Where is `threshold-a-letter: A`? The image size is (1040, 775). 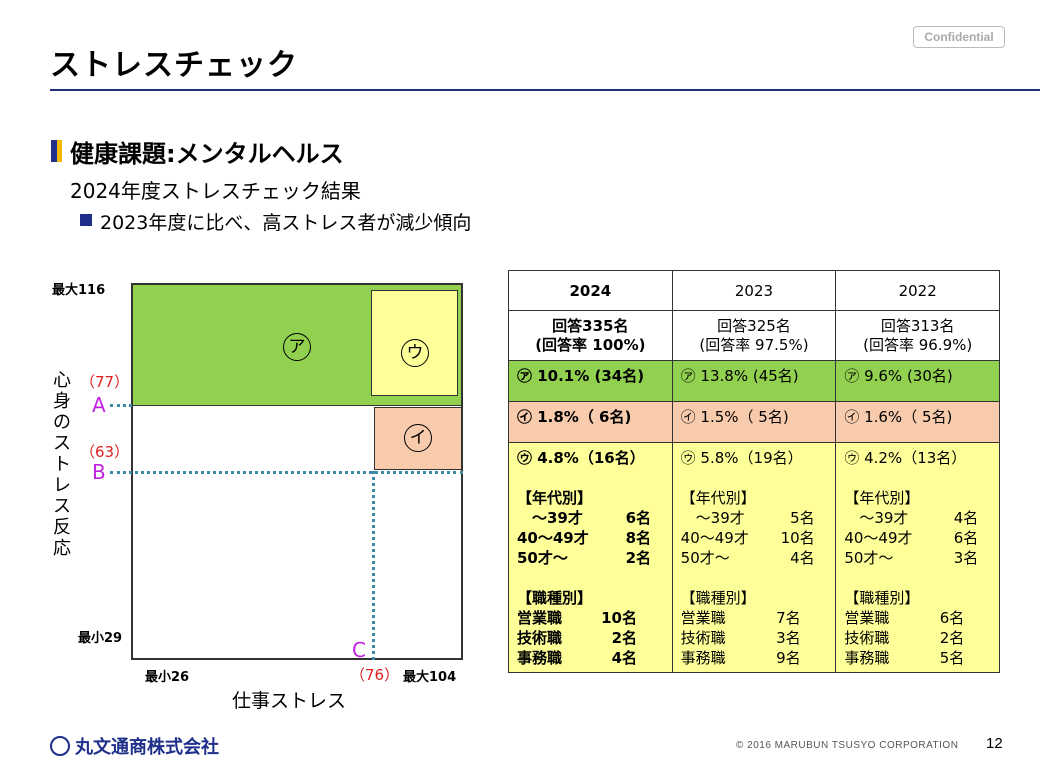 threshold-a-letter: A is located at coordinates (99, 405).